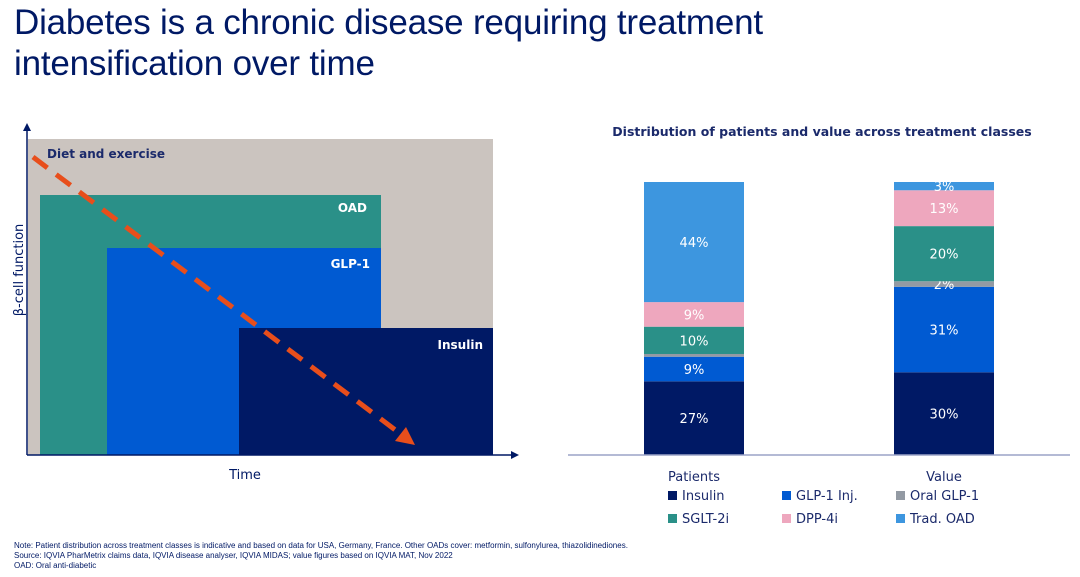  I want to click on bar-segment-value-glp-1-inj, so click(944, 329).